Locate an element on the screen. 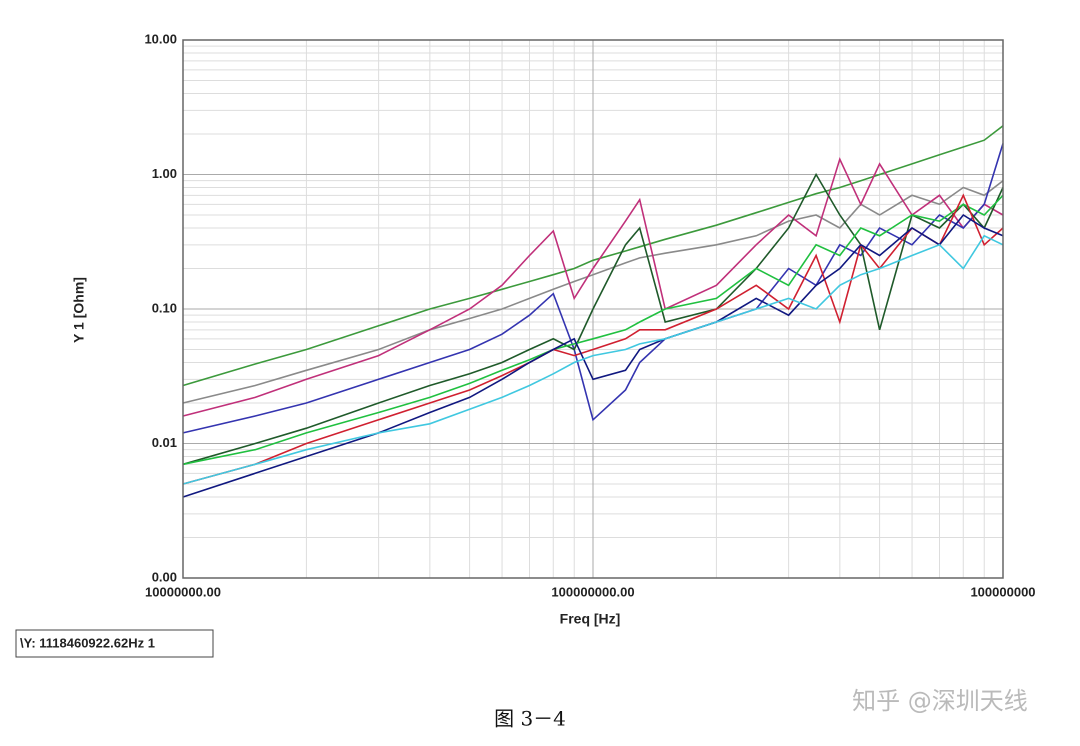 This screenshot has height=746, width=1080. y-tick-label: 0.00 is located at coordinates (164, 576).